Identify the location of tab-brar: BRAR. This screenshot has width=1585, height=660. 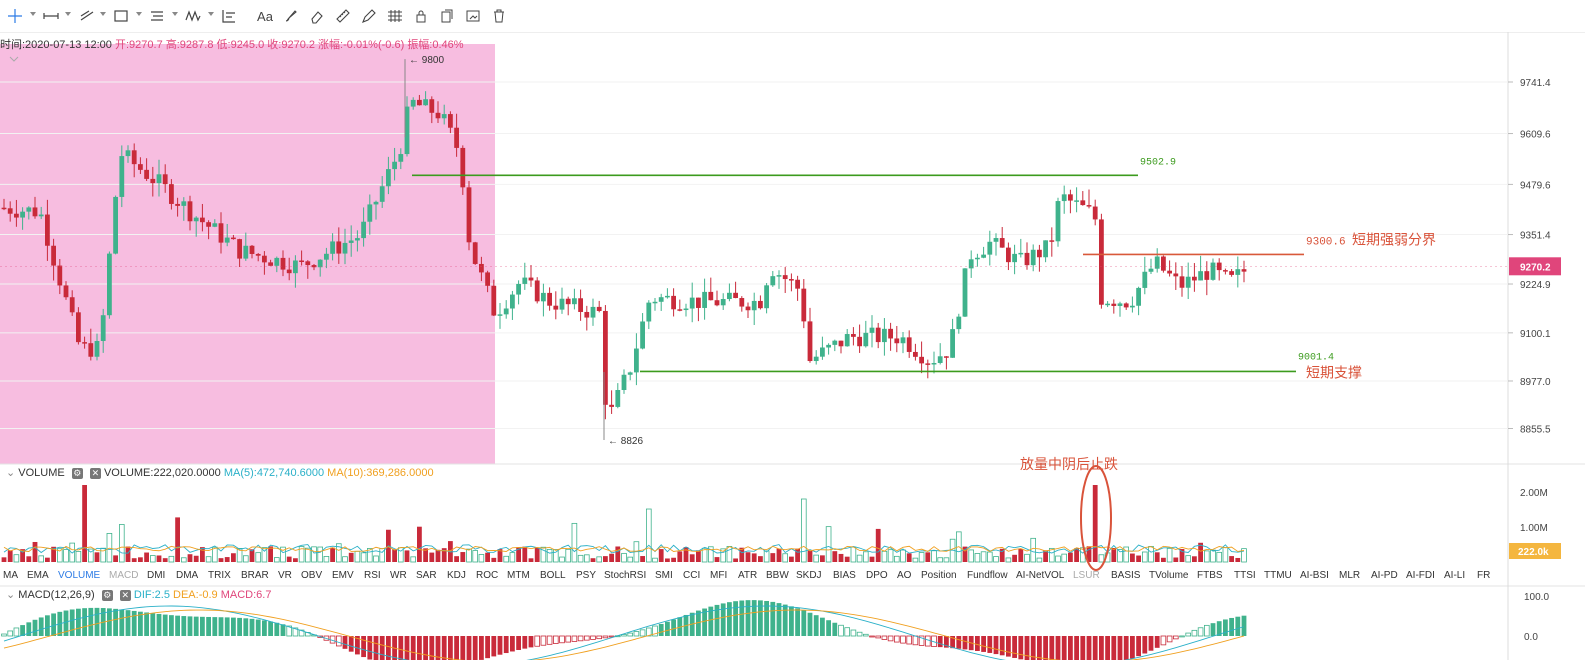
(255, 575).